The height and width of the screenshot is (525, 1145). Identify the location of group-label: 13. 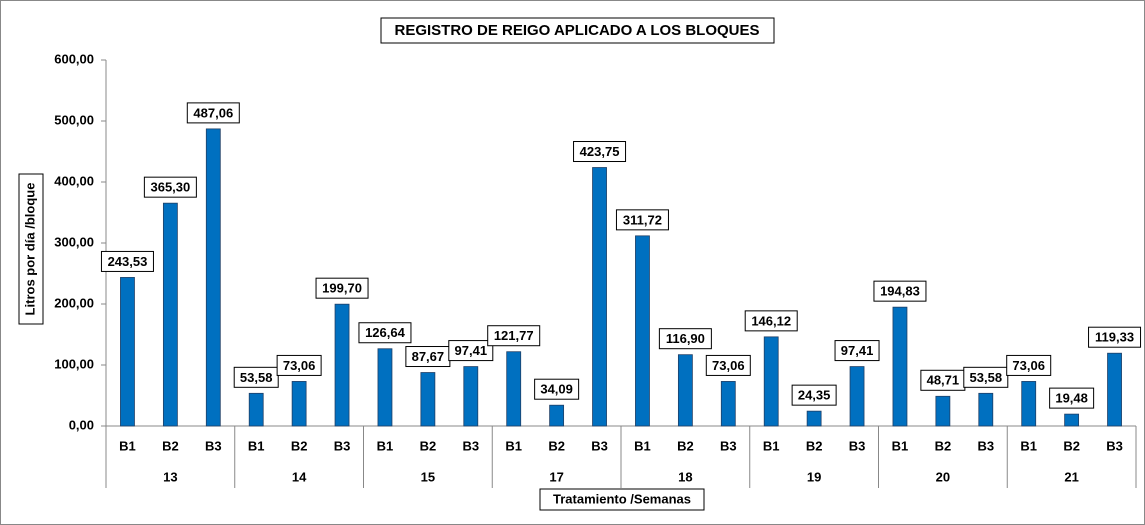
(170, 476).